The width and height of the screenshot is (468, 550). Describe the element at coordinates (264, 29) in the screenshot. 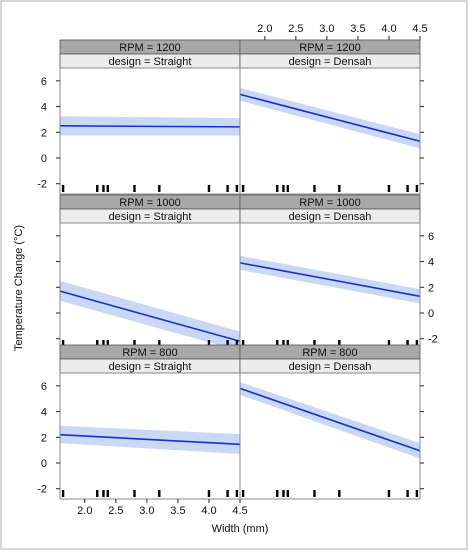

I see `x-tick-label-top: 2.0` at that location.